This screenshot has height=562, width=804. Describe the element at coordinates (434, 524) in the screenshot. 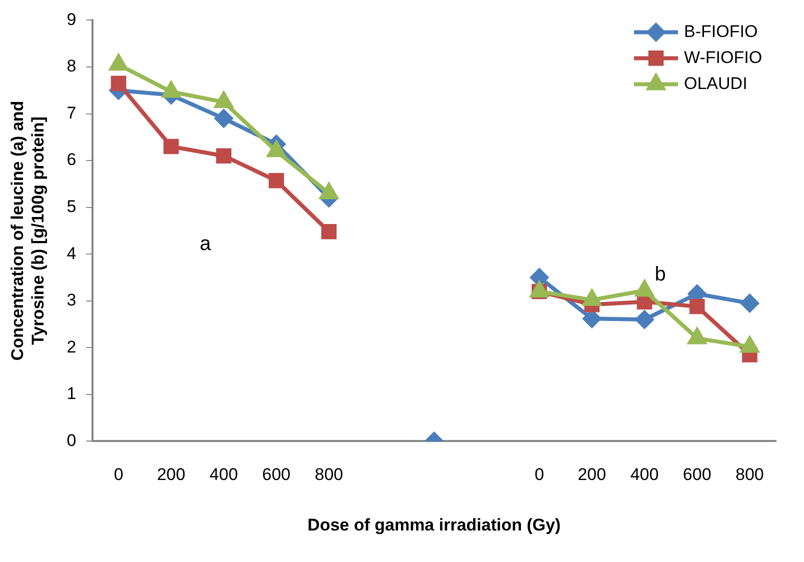

I see `x-axis-title: Dose of gamma irradiation (Gy)` at that location.